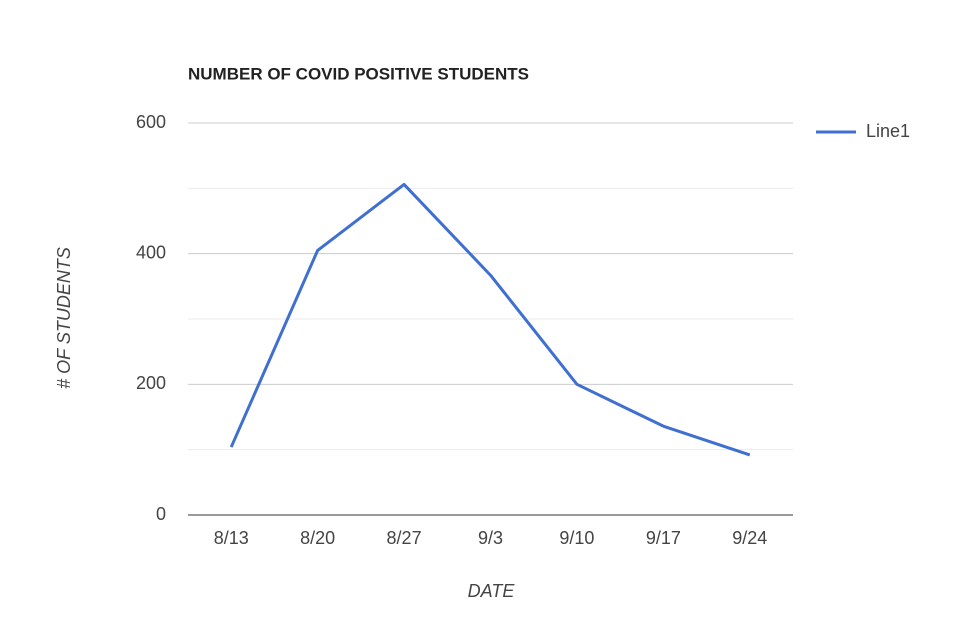 This screenshot has width=980, height=636. Describe the element at coordinates (404, 538) in the screenshot. I see `x-tick-label: 8/27` at that location.